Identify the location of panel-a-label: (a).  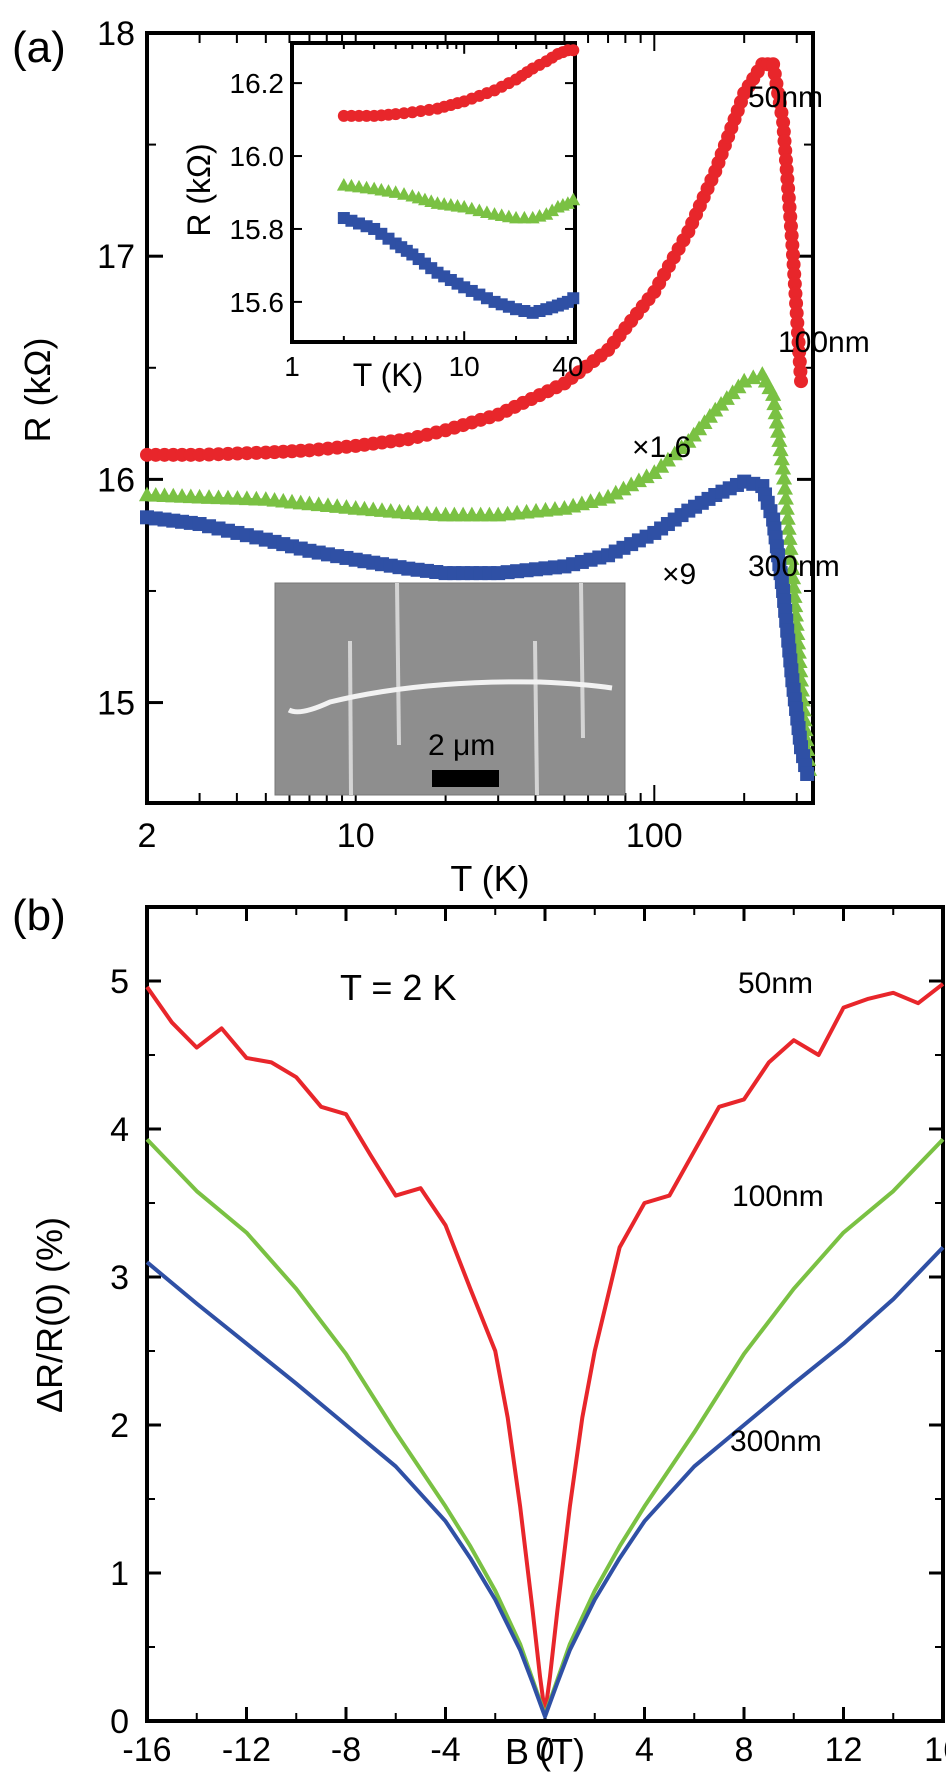
(39, 47).